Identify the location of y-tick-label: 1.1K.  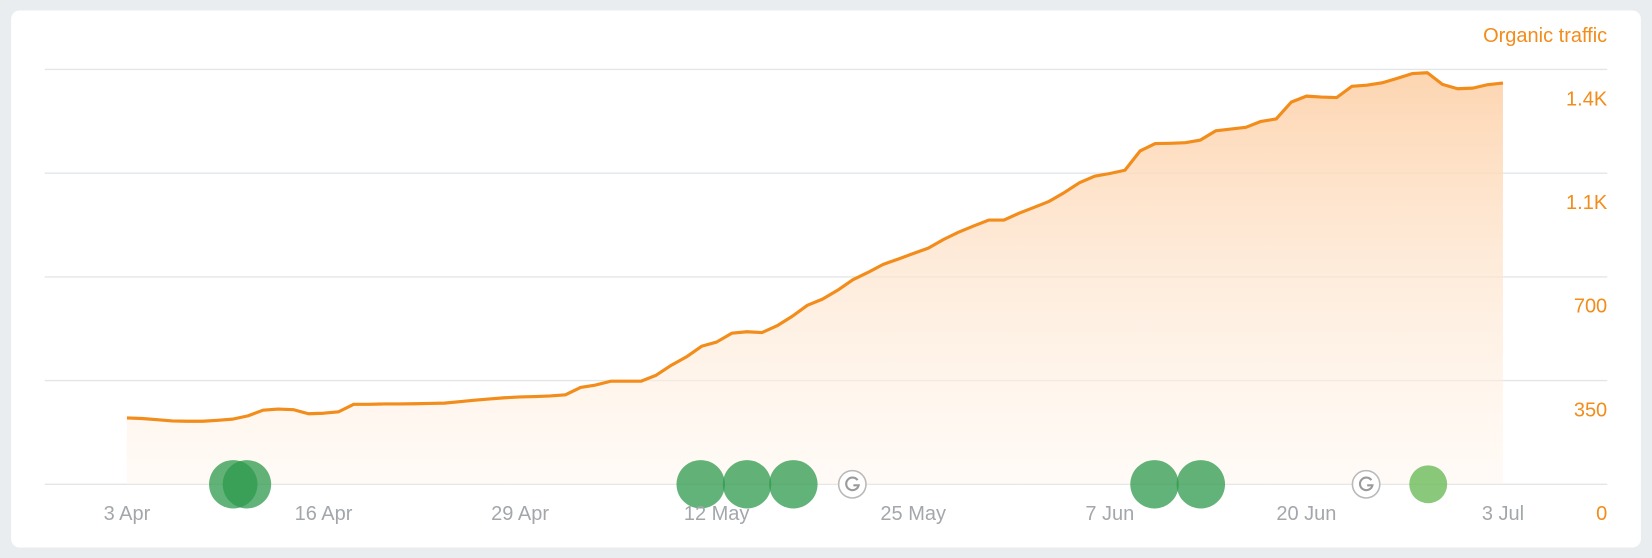
(1587, 203).